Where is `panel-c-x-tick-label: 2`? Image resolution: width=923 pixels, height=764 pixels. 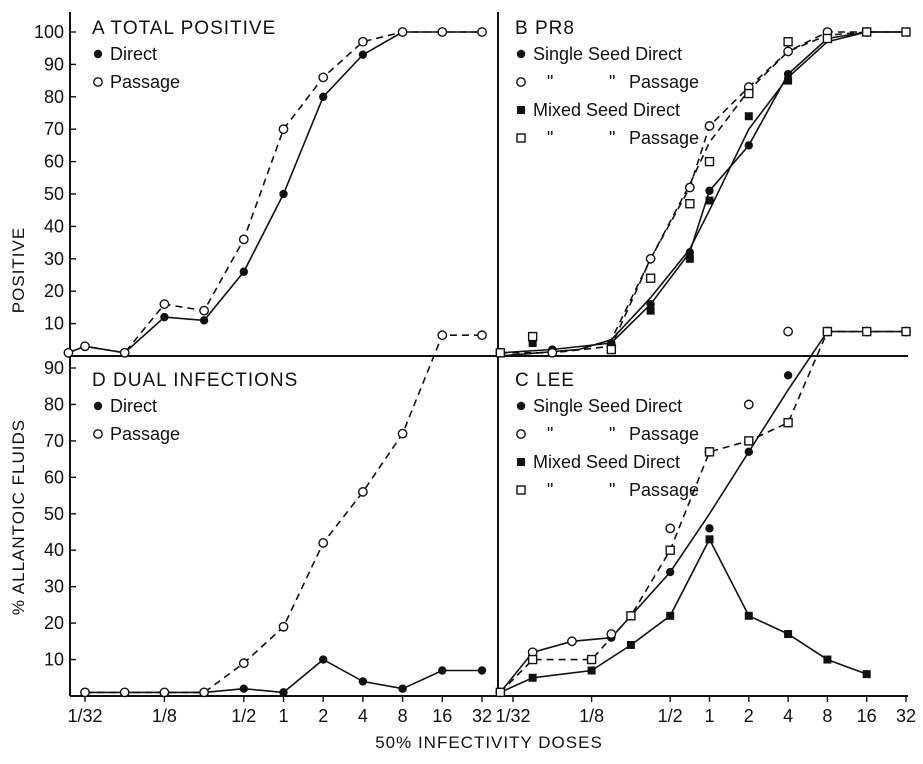
panel-c-x-tick-label: 2 is located at coordinates (749, 716).